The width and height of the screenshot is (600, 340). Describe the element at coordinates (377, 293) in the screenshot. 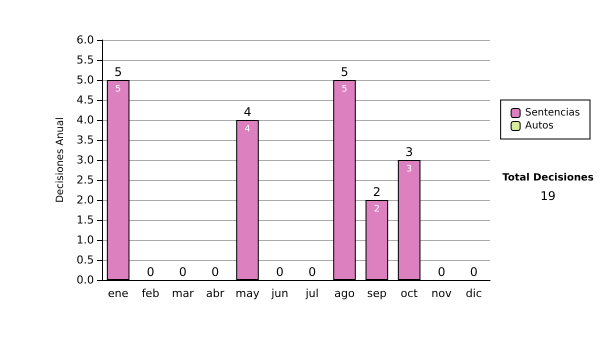

I see `x-tick-label: sep` at that location.